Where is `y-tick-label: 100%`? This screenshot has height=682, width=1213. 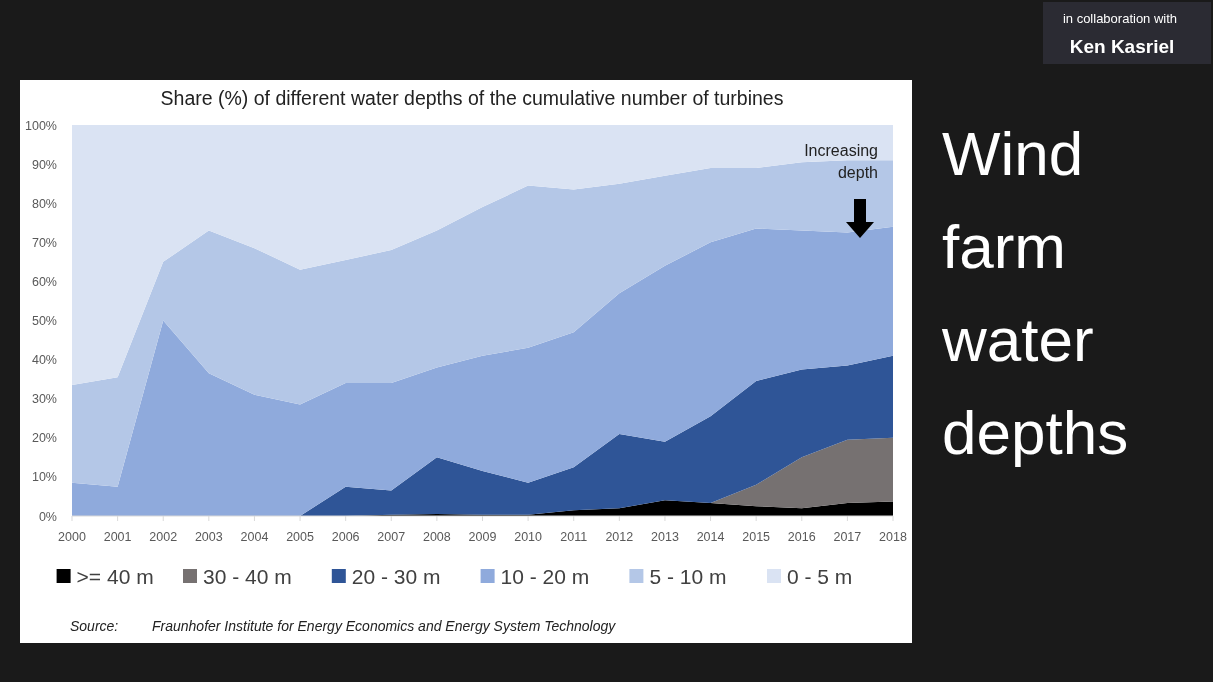 y-tick-label: 100% is located at coordinates (41, 125).